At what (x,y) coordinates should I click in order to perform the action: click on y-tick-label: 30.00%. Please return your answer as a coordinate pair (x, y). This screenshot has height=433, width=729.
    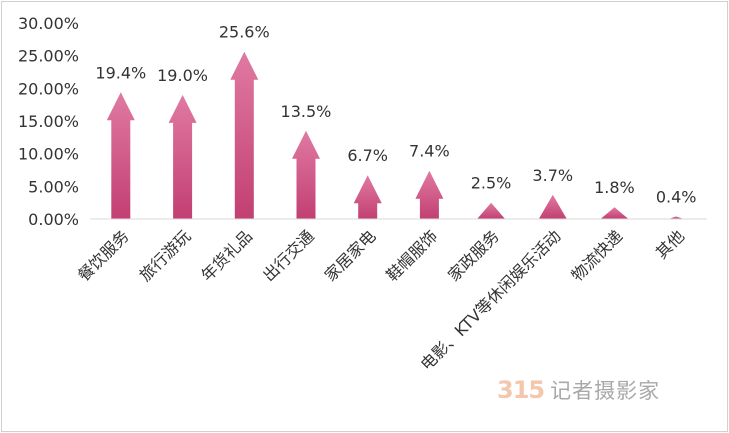
    Looking at the image, I should click on (48, 23).